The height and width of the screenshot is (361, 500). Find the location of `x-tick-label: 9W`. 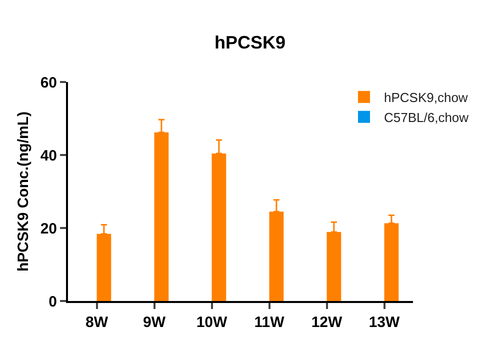

x-tick-label: 9W is located at coordinates (154, 322).